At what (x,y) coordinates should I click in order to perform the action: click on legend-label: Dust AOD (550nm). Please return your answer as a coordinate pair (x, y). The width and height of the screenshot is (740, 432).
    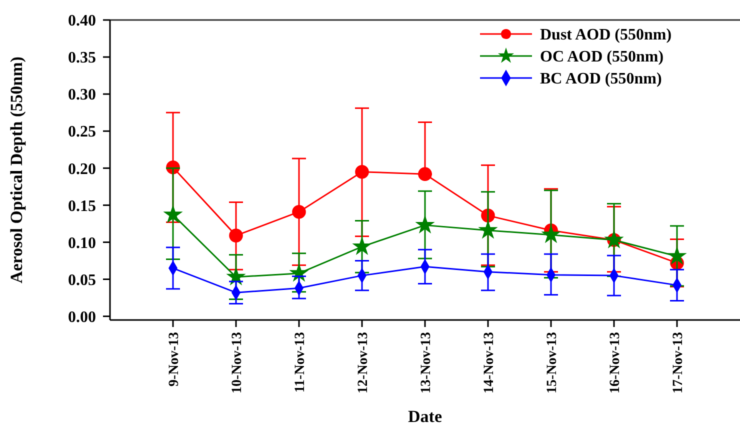
    Looking at the image, I should click on (606, 35).